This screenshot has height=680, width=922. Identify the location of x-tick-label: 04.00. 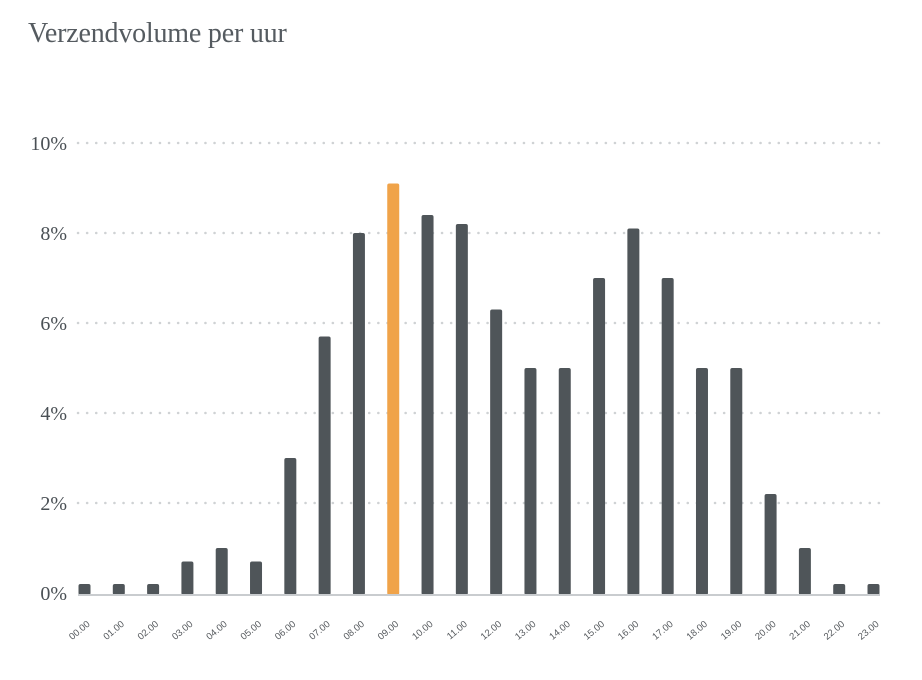
(216, 631).